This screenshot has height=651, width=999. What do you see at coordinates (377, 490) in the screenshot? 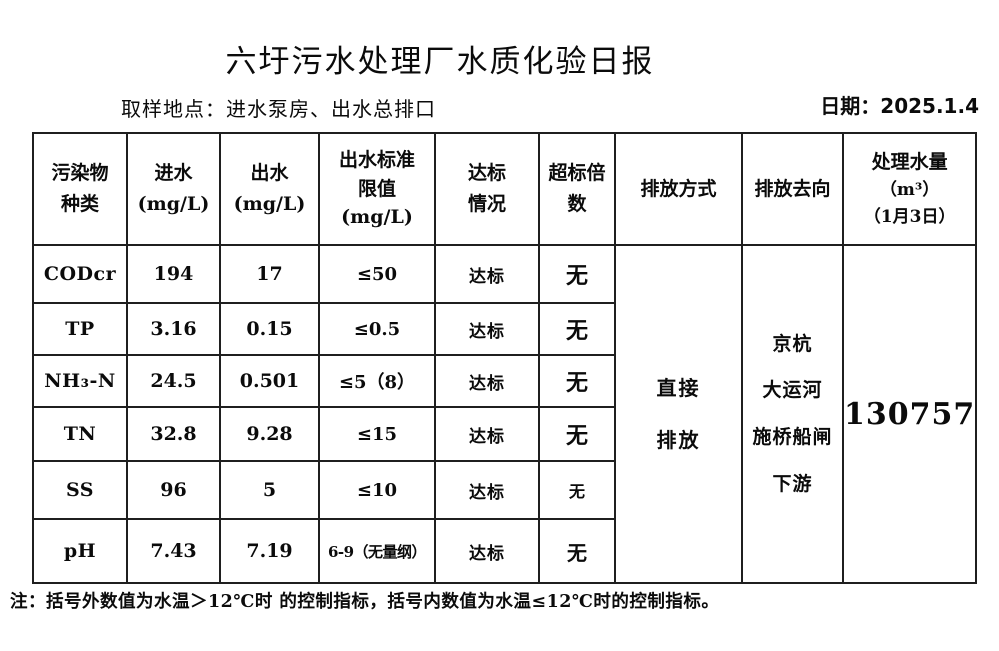
I see `limit-value: ≤10` at bounding box center [377, 490].